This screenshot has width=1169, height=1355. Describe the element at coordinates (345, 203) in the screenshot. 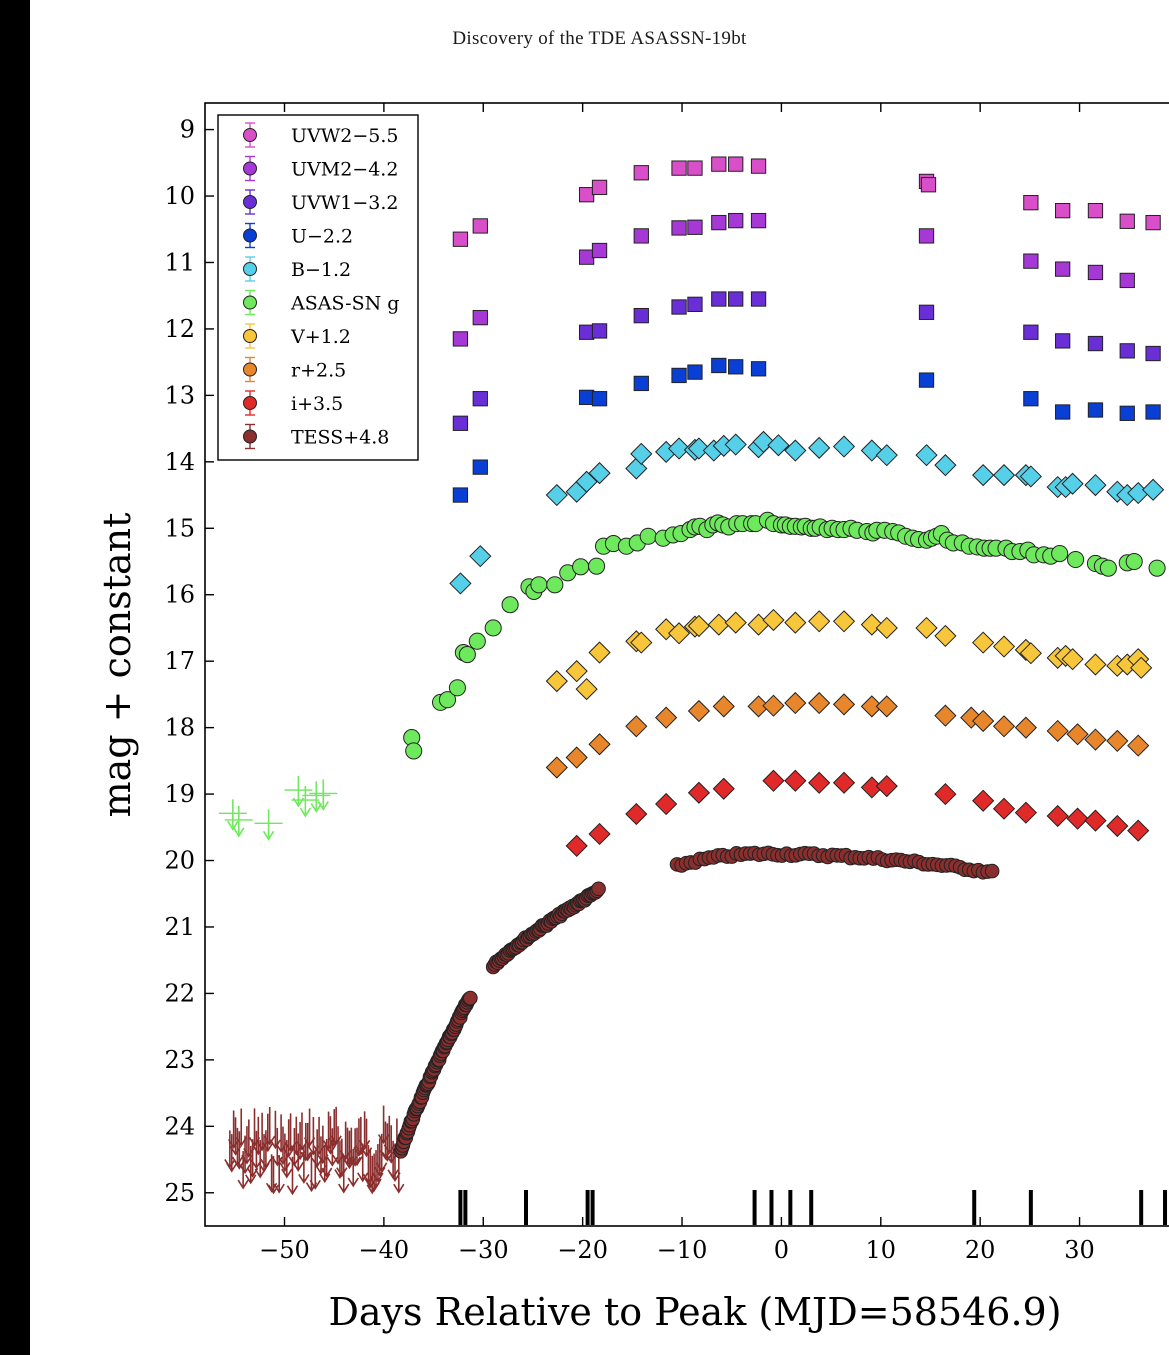

I see `legend-entry-label: UVW1−3.2` at that location.